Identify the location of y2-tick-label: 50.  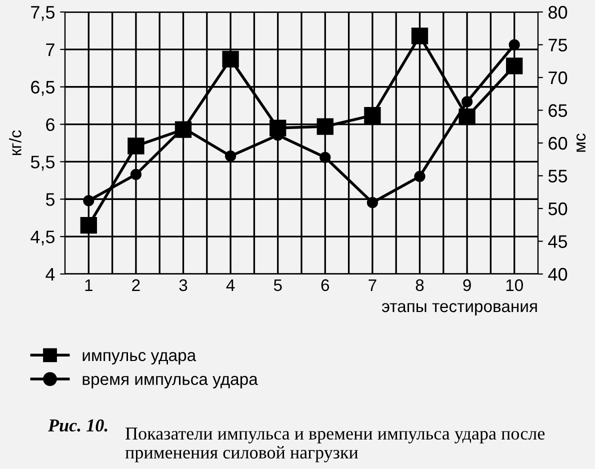
(558, 209).